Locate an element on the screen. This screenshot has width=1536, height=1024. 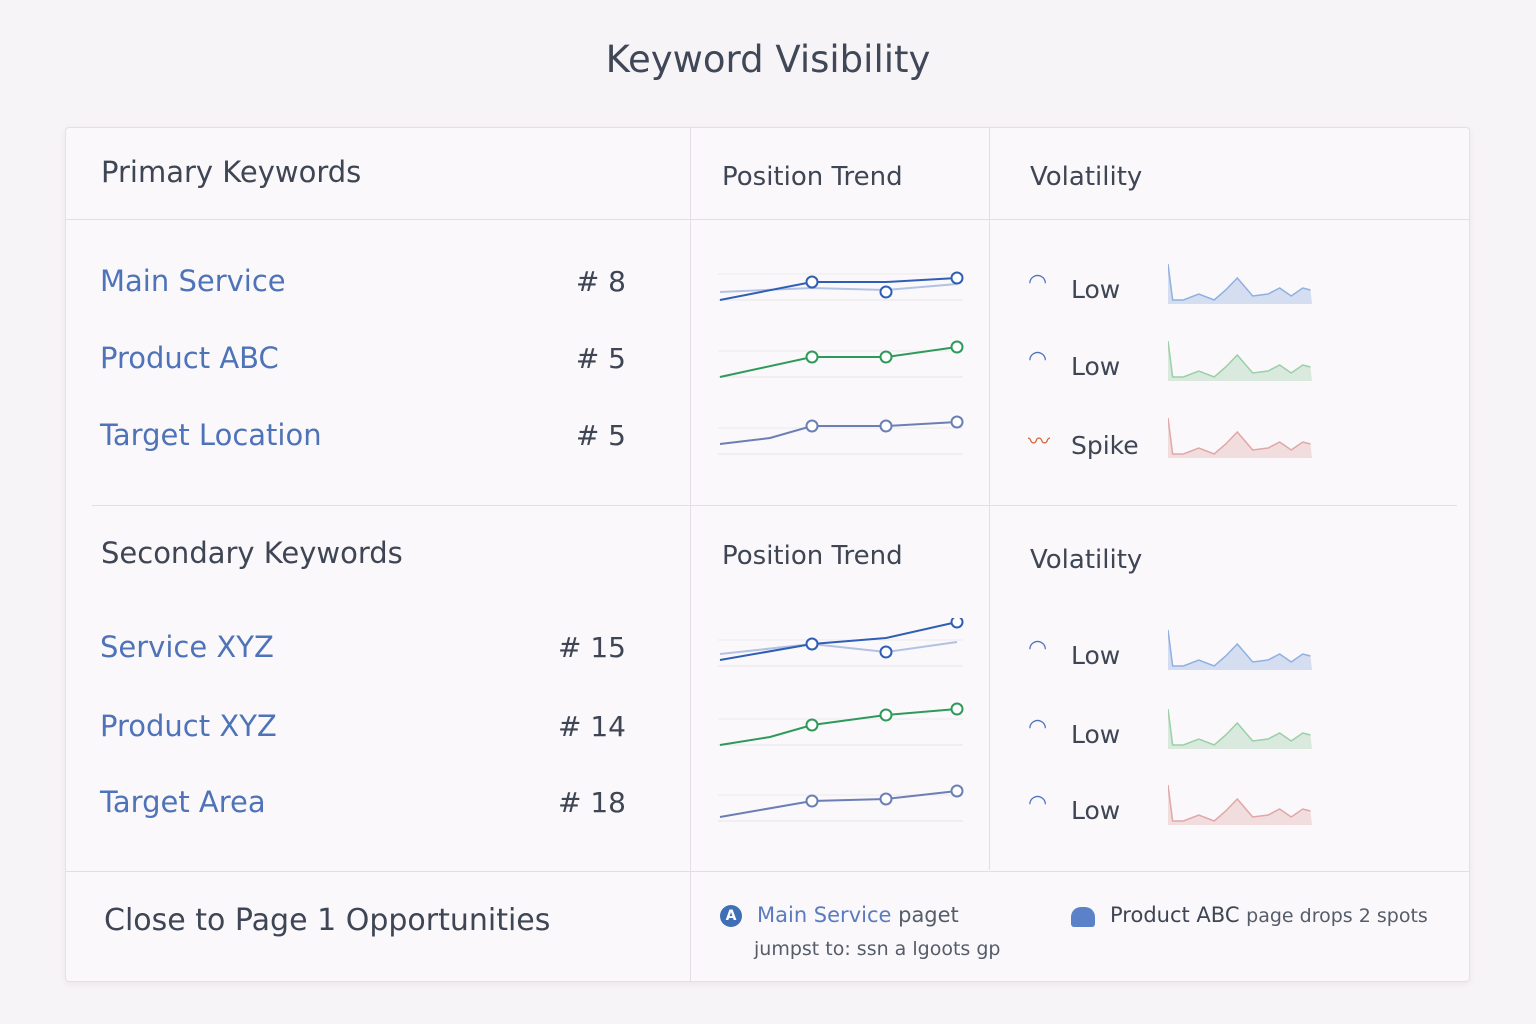
keyword-link: Product XYZ is located at coordinates (188, 726).